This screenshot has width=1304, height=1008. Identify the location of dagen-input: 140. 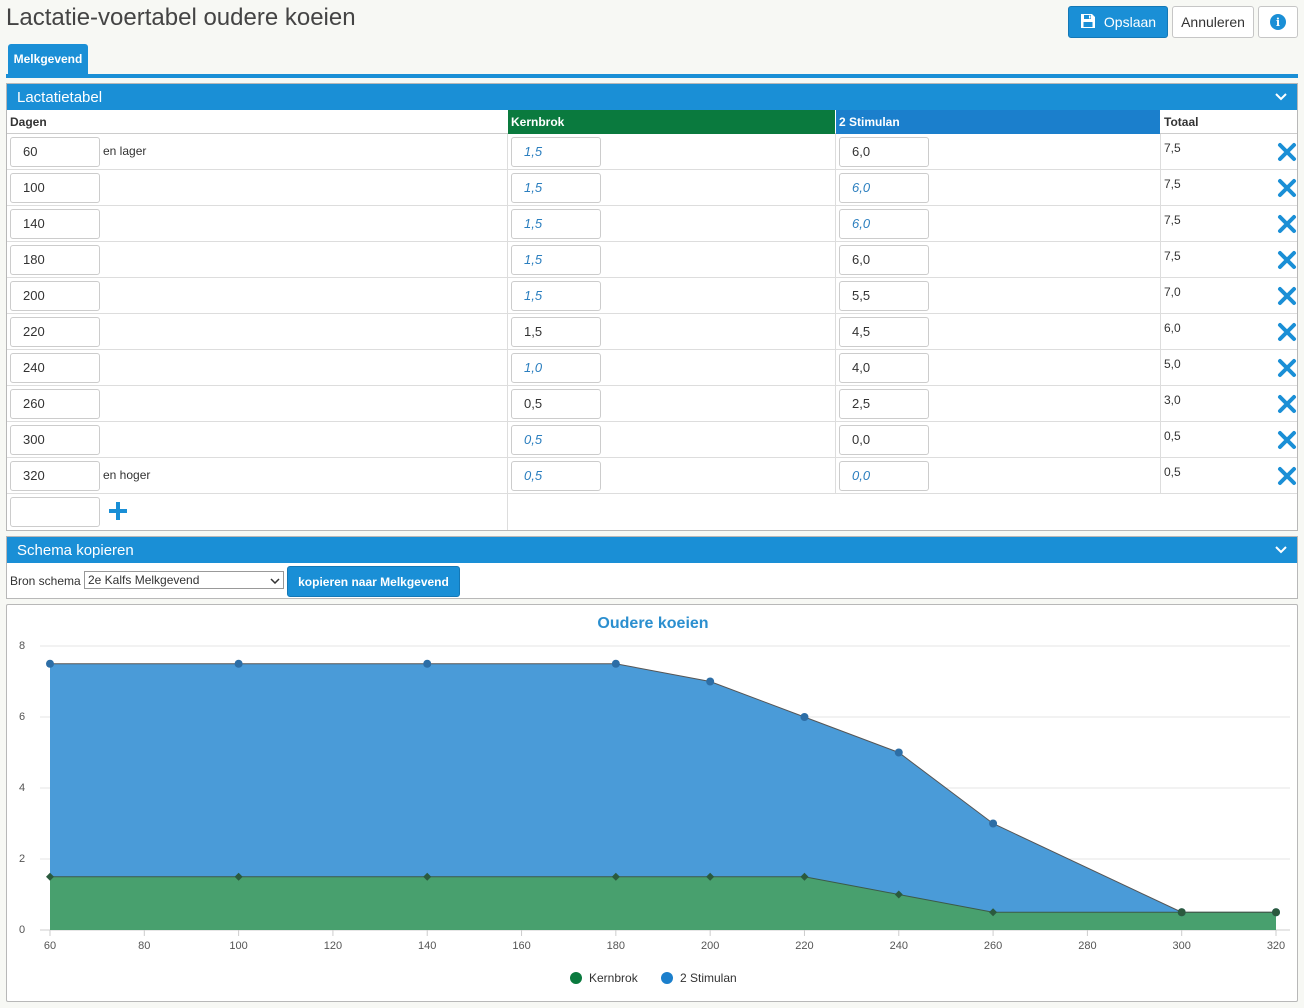
(55, 224).